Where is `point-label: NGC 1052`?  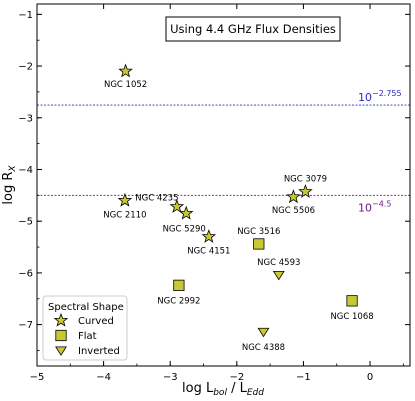
point-label: NGC 1052 is located at coordinates (125, 85).